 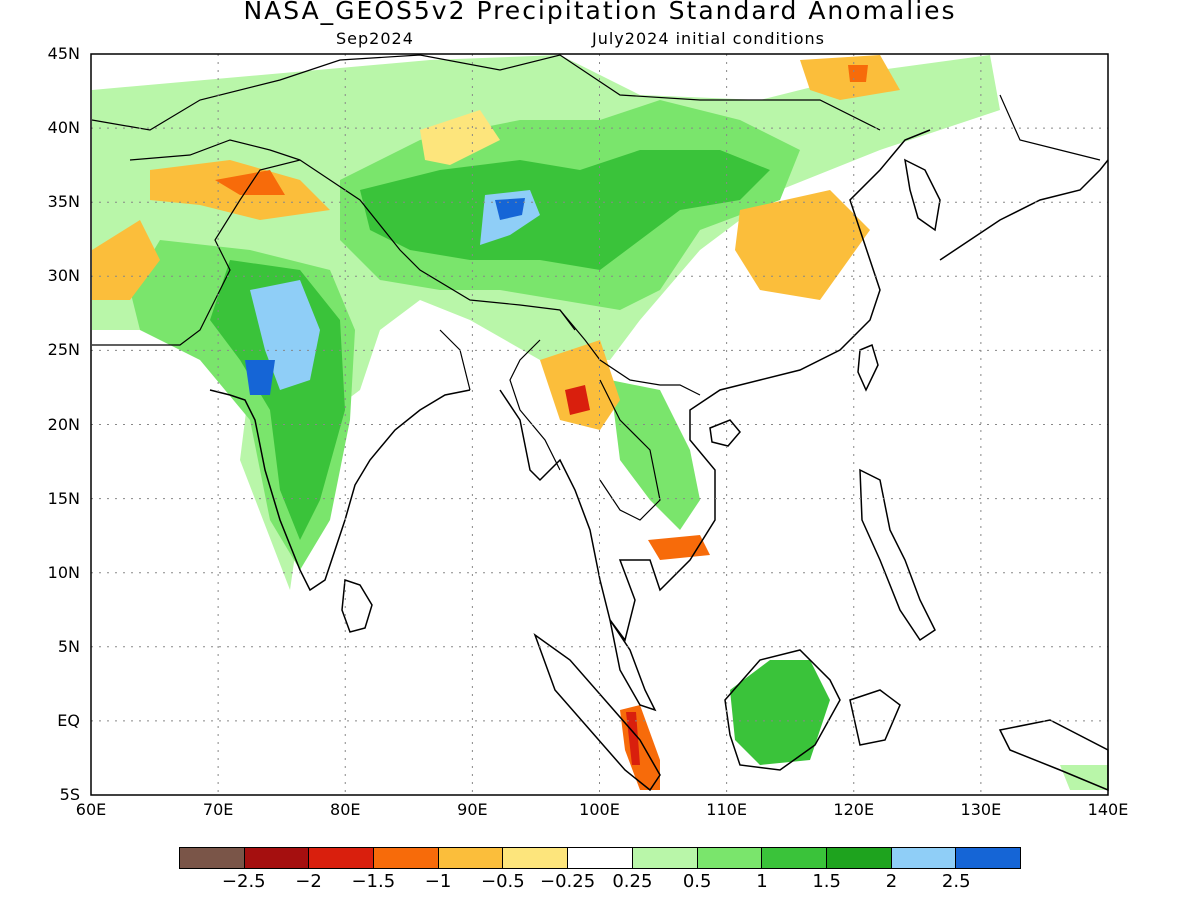 What do you see at coordinates (897, 555) in the screenshot?
I see `philippines-coastline` at bounding box center [897, 555].